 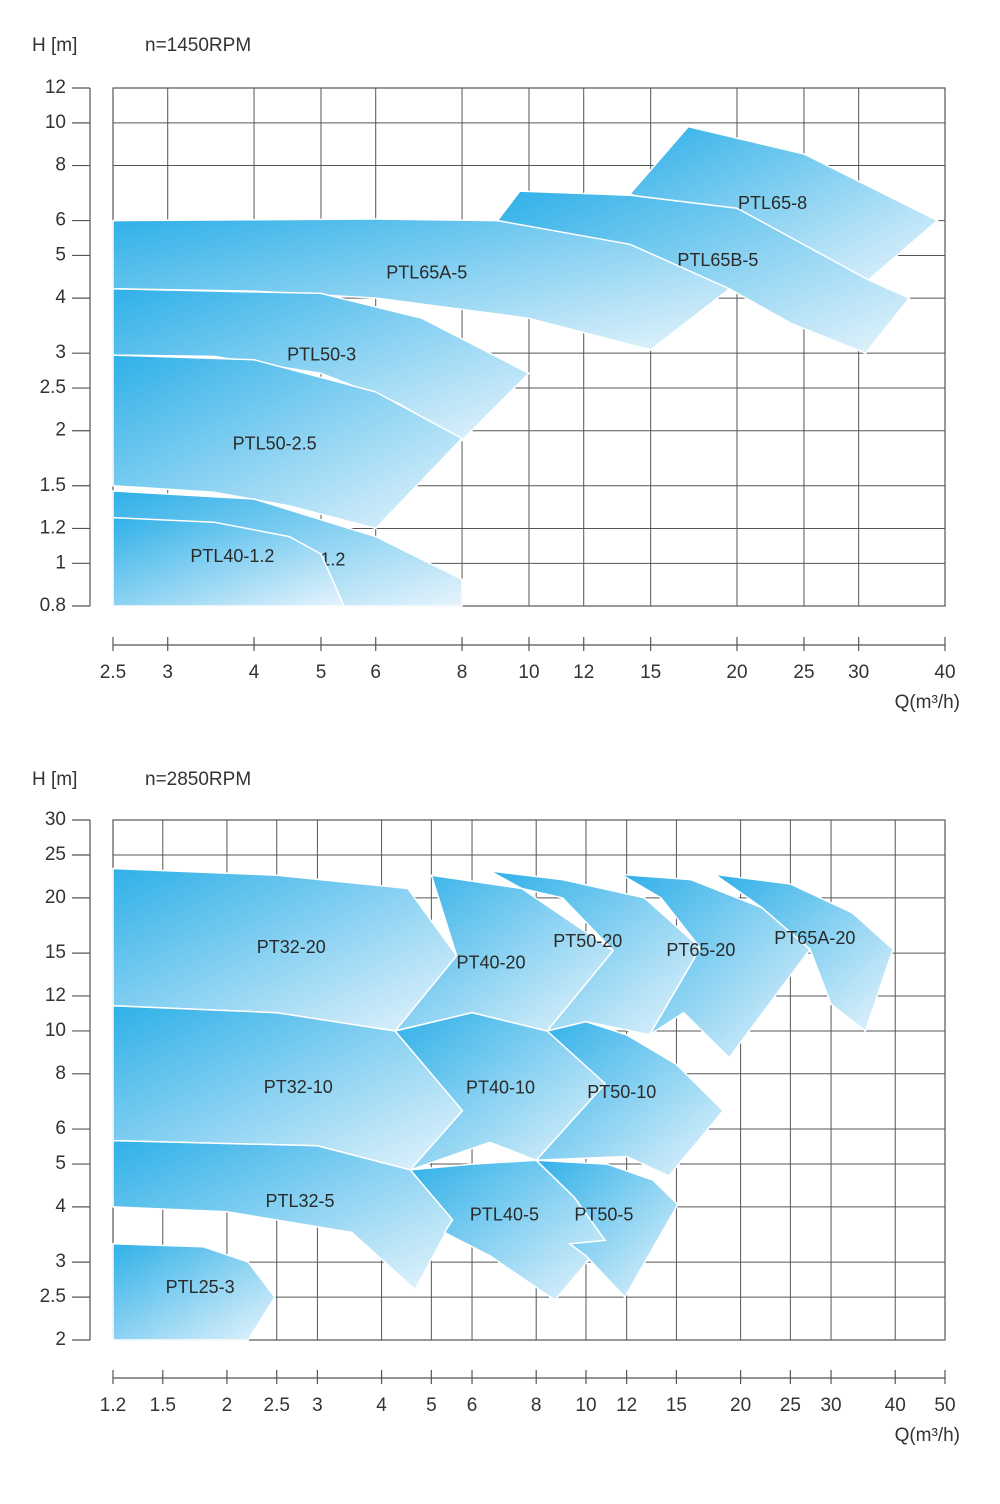 I want to click on region-label: PT40-10, so click(x=500, y=1087).